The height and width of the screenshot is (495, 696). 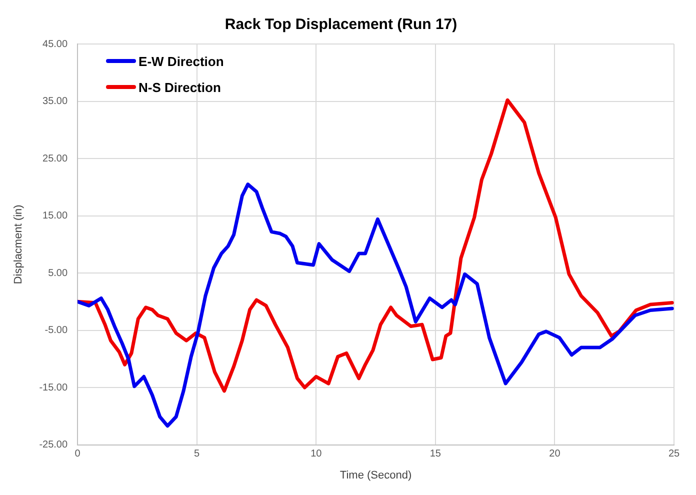 What do you see at coordinates (53, 388) in the screenshot?
I see `y-tick-label: -15.00` at bounding box center [53, 388].